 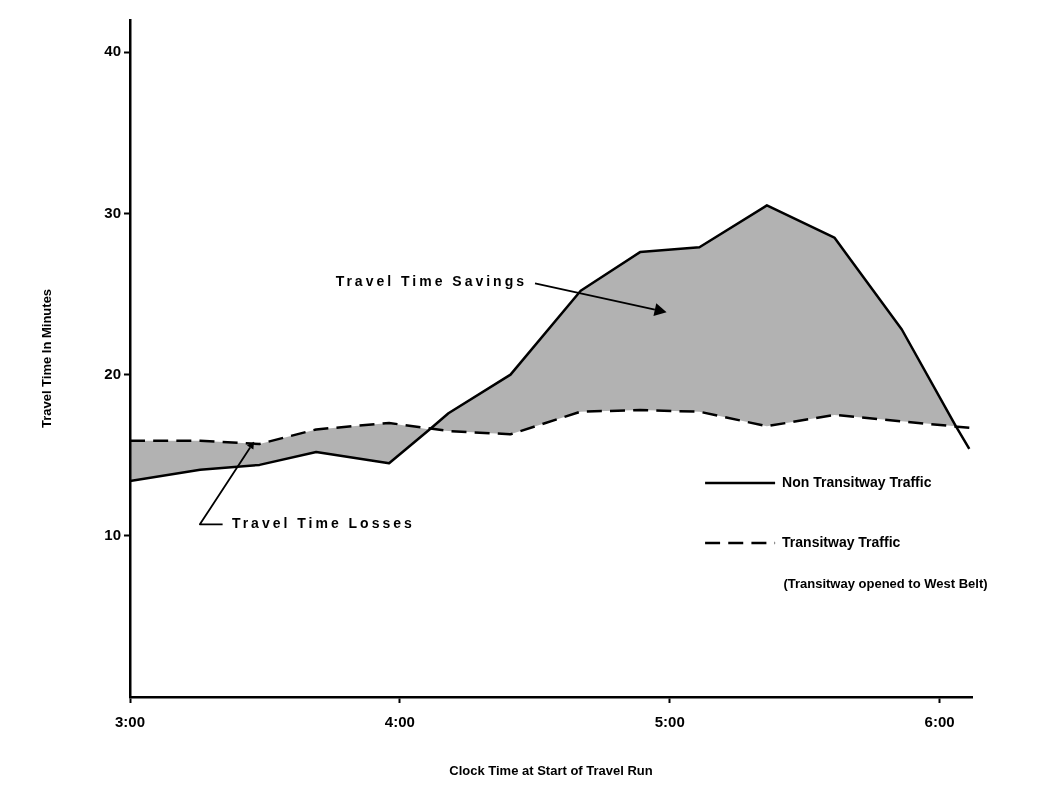 What do you see at coordinates (857, 481) in the screenshot?
I see `legend-label: Non Transitway Traffic` at bounding box center [857, 481].